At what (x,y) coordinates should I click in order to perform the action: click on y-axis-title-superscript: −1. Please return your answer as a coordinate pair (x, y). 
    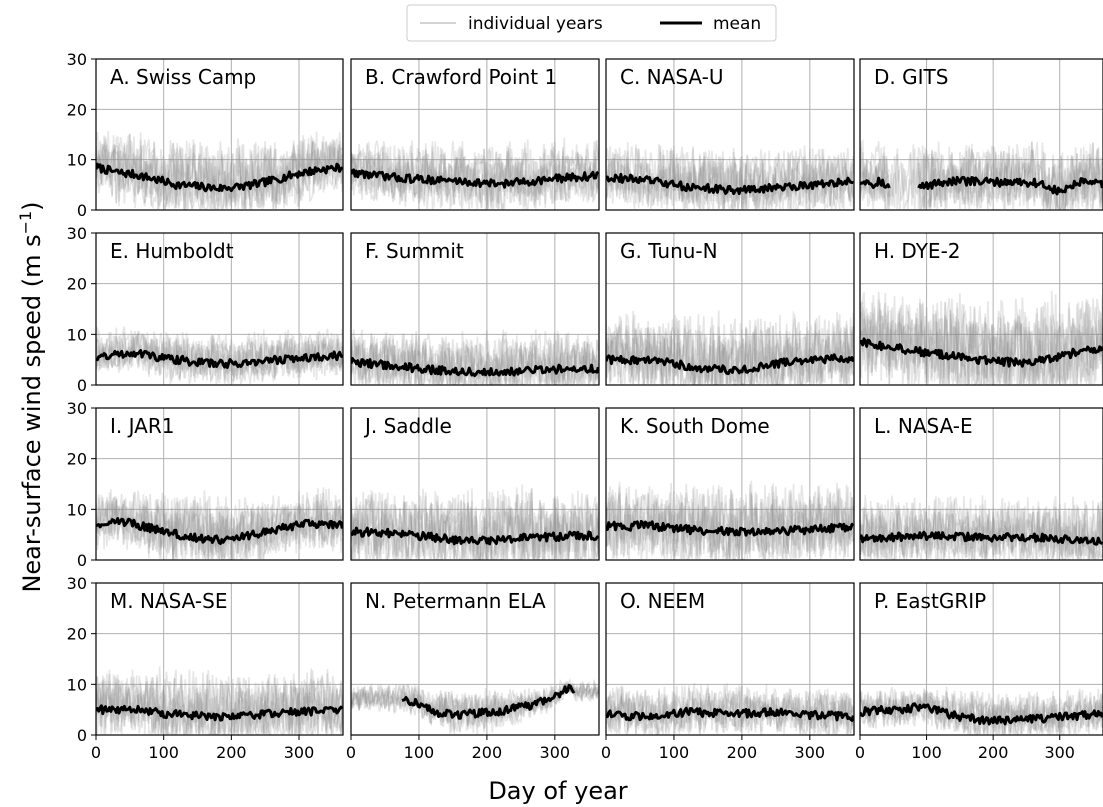
    Looking at the image, I should click on (25, 223).